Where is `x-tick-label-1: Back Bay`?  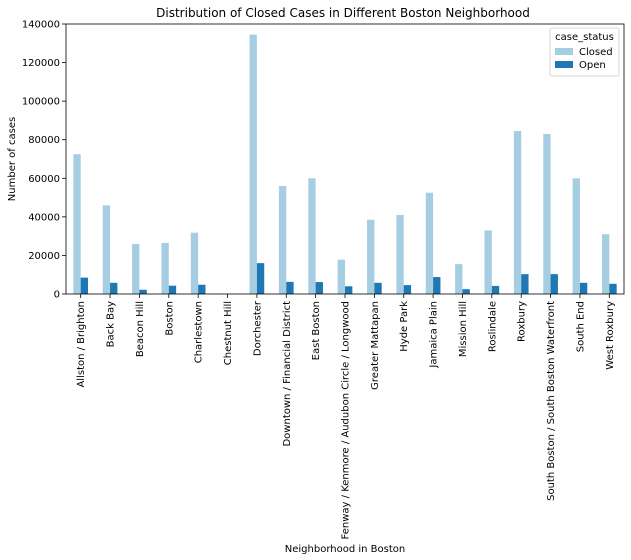 x-tick-label-1: Back Bay is located at coordinates (111, 324).